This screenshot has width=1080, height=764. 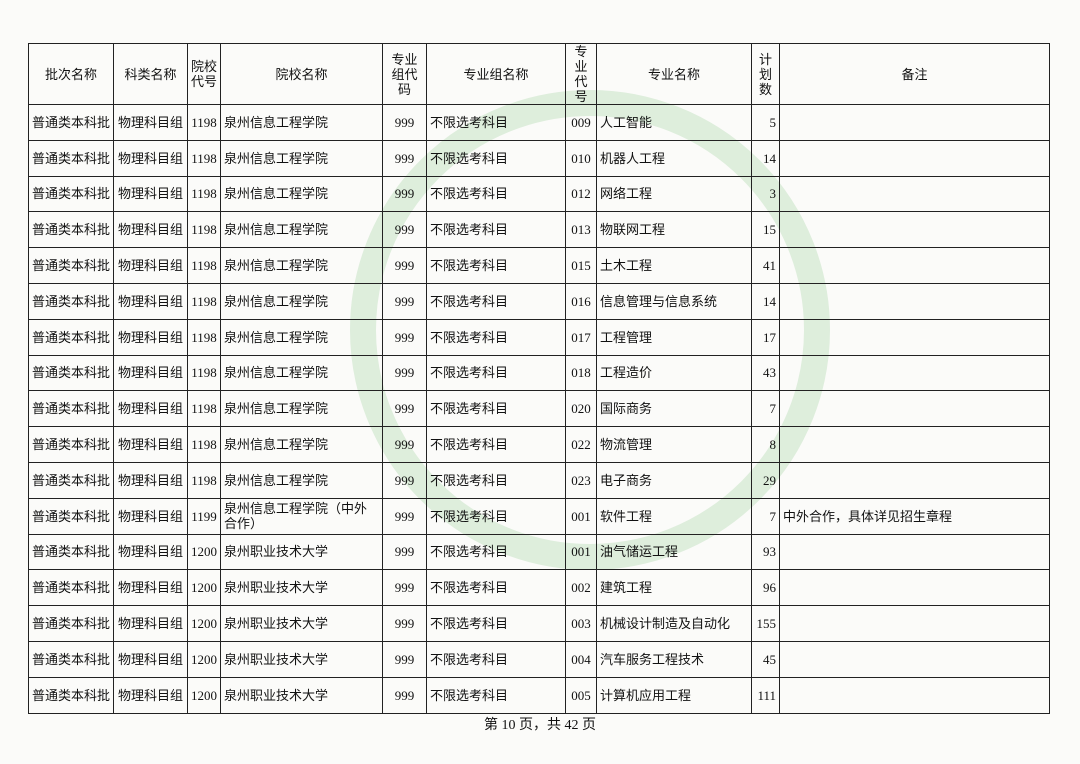 What do you see at coordinates (914, 516) in the screenshot?
I see `remark-cell: 中外合作，具体详见招生章程` at bounding box center [914, 516].